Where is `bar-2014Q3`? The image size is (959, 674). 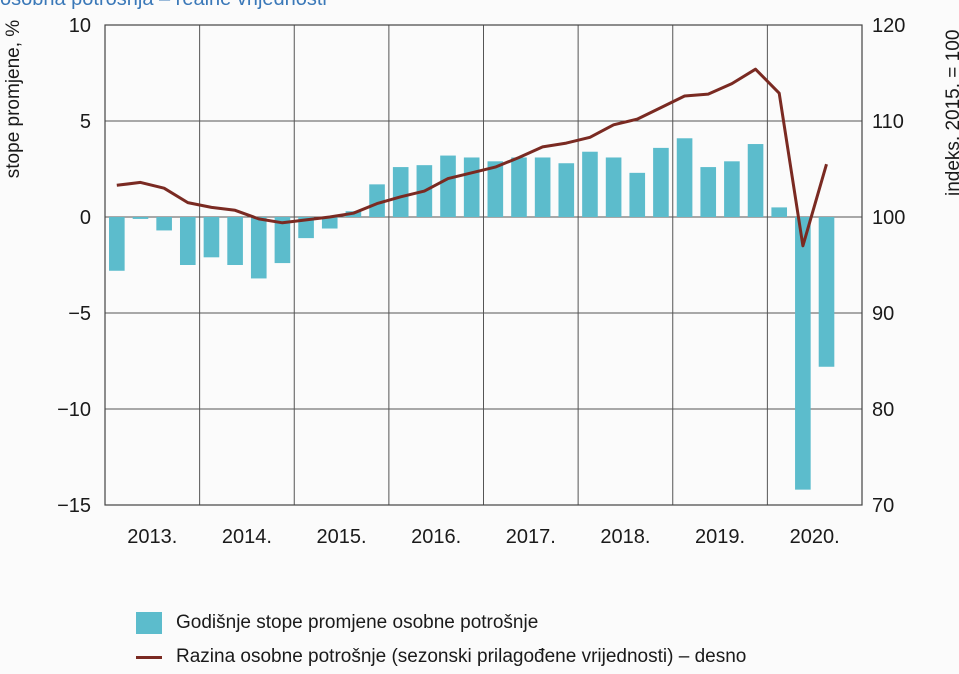 bar-2014Q3 is located at coordinates (259, 247).